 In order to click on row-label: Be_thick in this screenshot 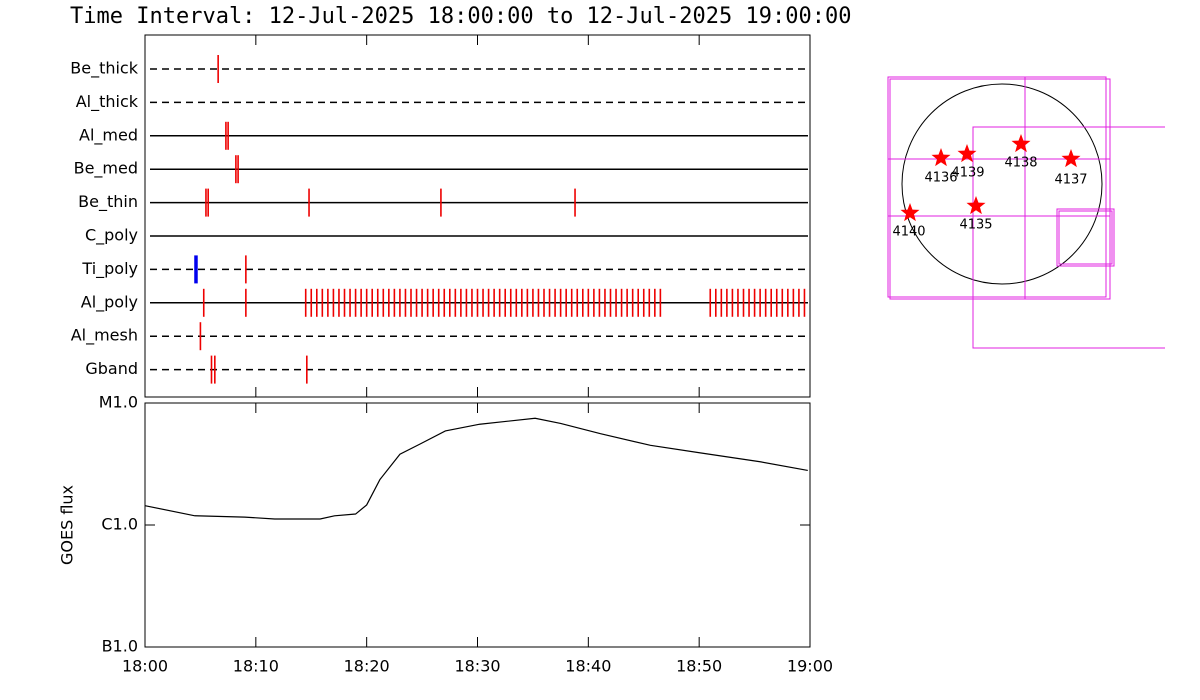, I will do `click(104, 69)`.